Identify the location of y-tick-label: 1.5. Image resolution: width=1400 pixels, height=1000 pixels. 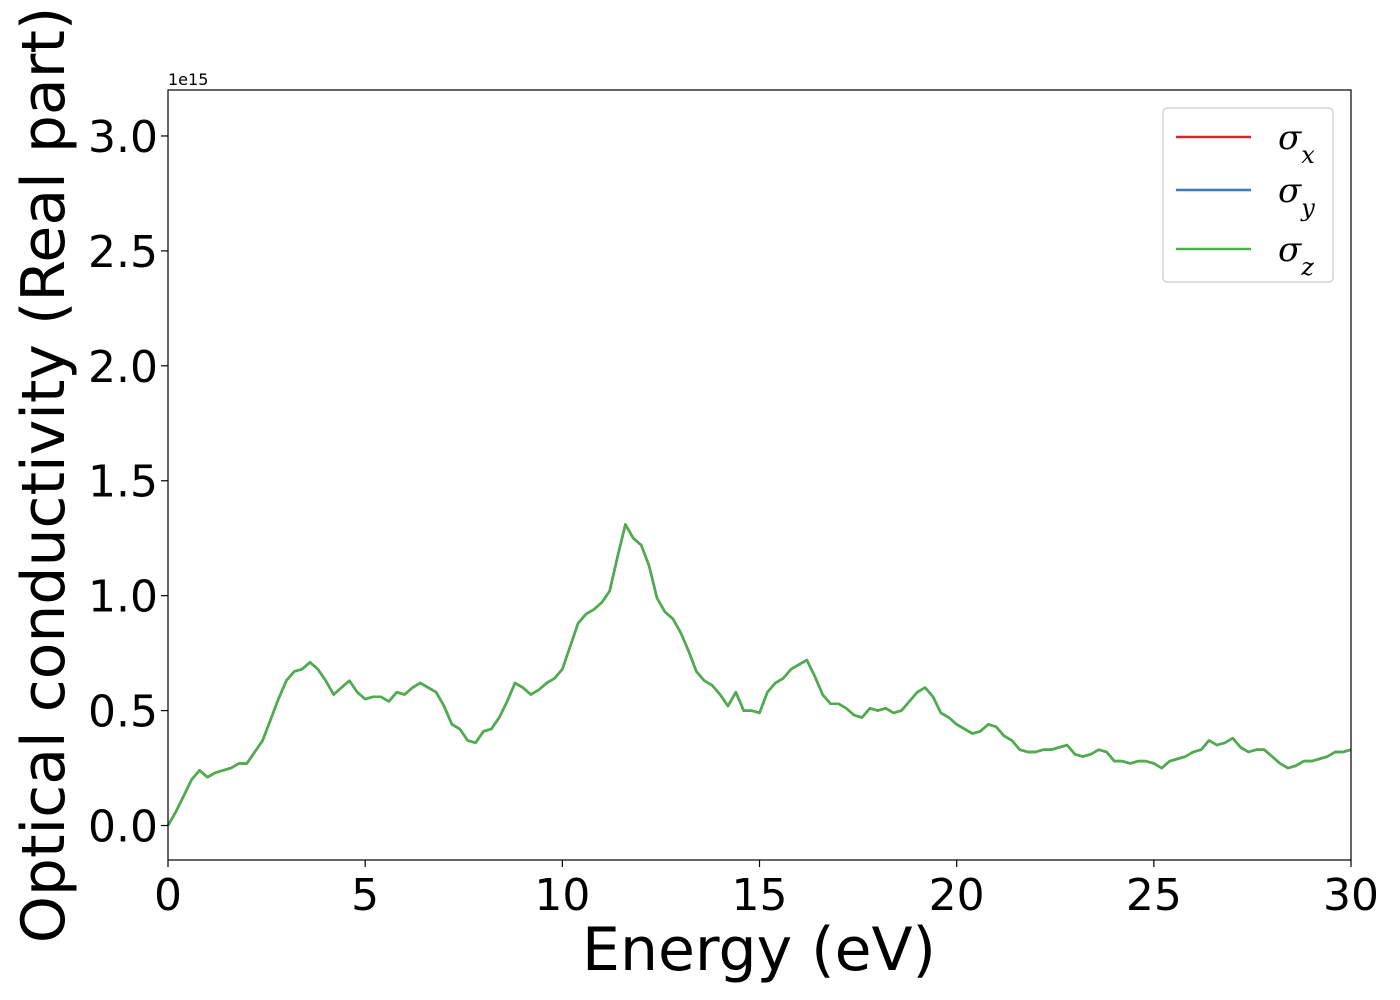
(123, 482).